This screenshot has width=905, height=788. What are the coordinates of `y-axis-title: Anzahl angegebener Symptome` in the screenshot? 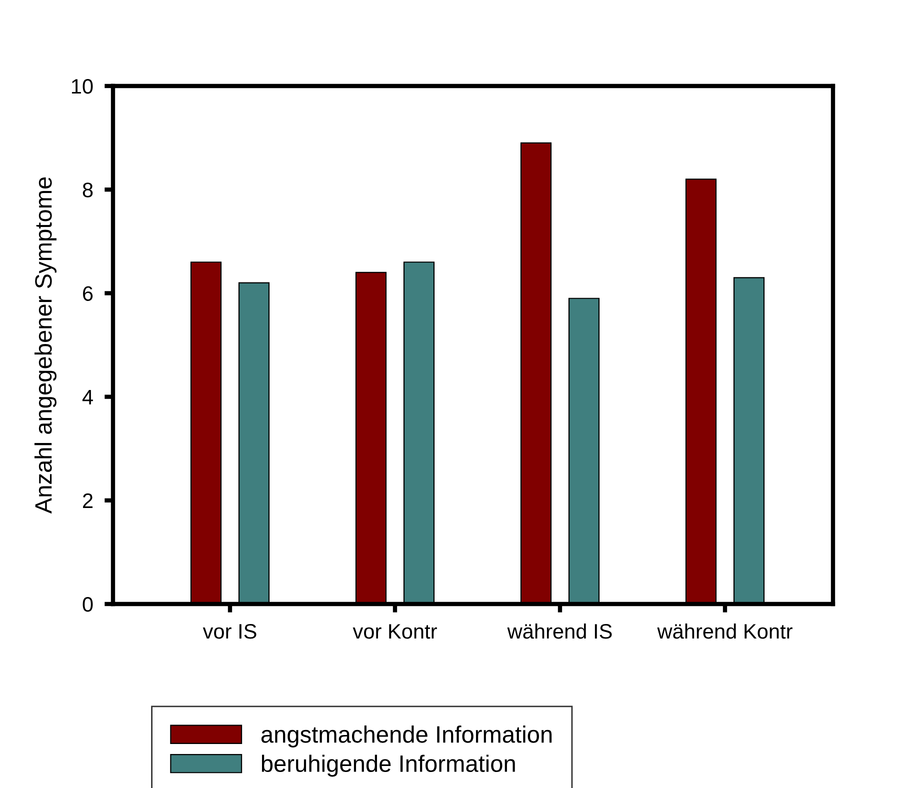 It's located at (45, 345).